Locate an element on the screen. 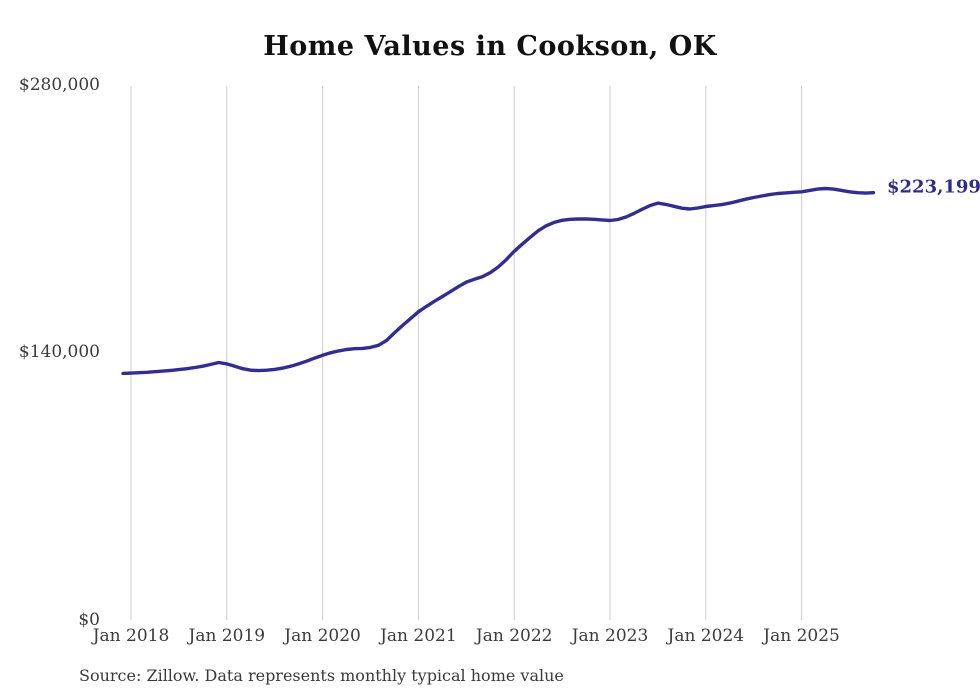 This screenshot has height=699, width=980. x-axis-tick-label: Jan 2018 is located at coordinates (131, 636).